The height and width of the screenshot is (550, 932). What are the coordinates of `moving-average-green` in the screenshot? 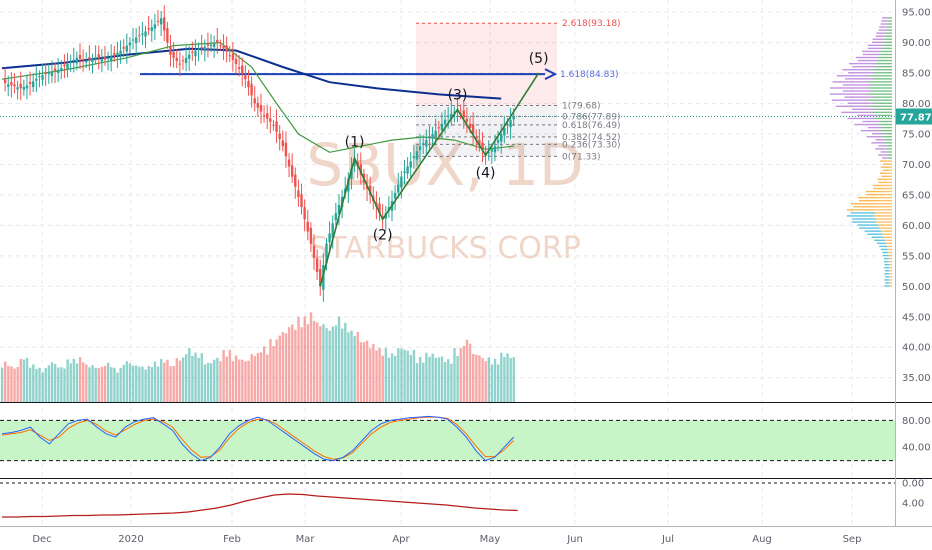 It's located at (257, 97).